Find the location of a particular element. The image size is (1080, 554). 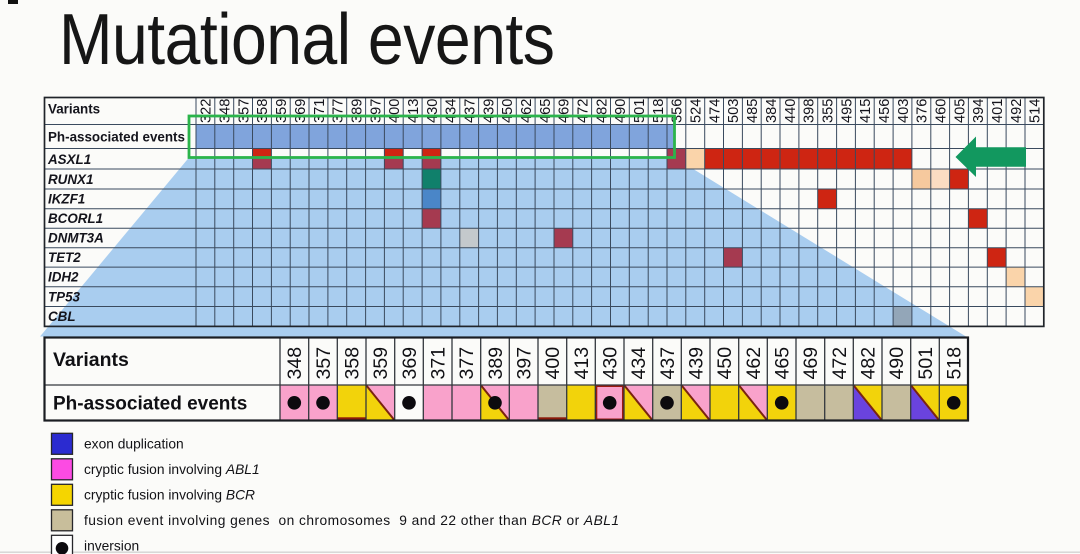

svg-text: ASXL1 is located at coordinates (69, 159).